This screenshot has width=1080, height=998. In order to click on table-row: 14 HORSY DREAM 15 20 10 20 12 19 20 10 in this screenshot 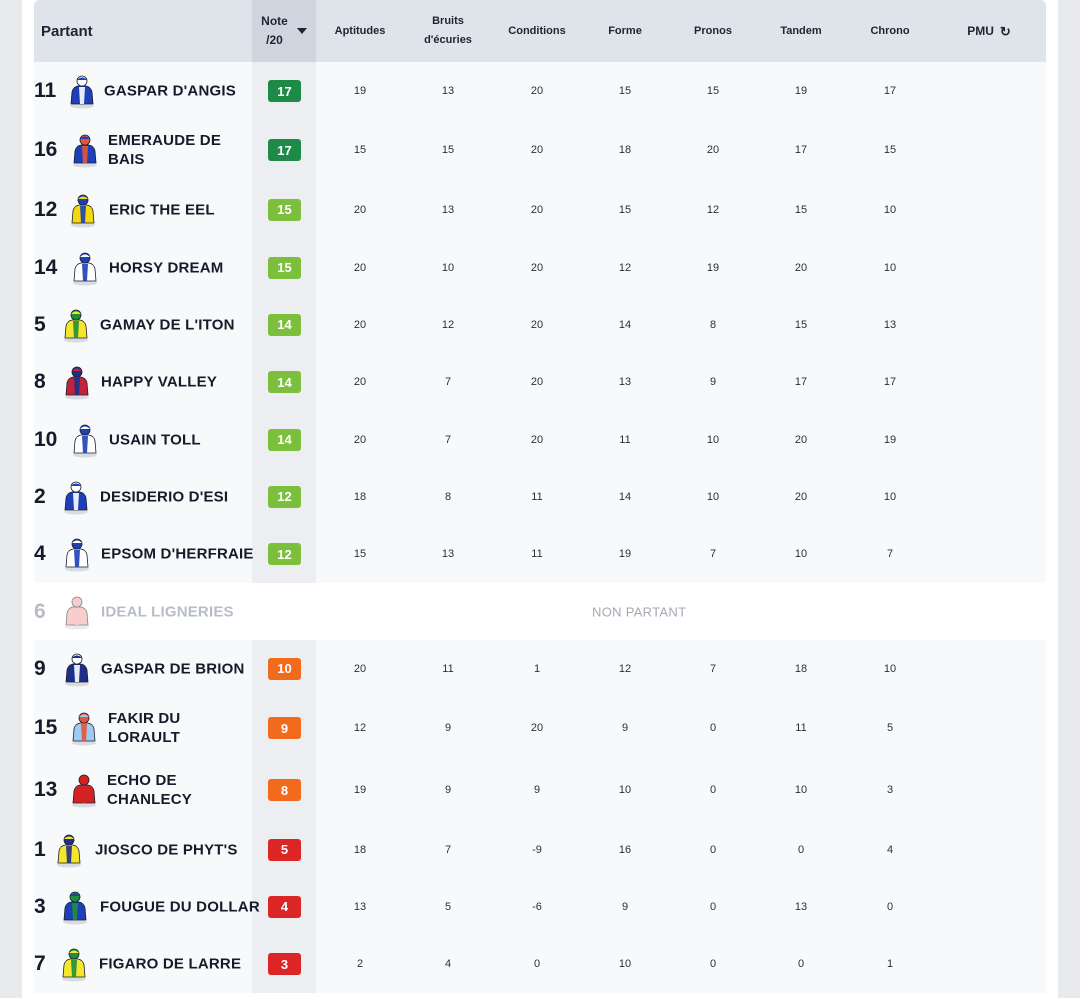, I will do `click(540, 267)`.